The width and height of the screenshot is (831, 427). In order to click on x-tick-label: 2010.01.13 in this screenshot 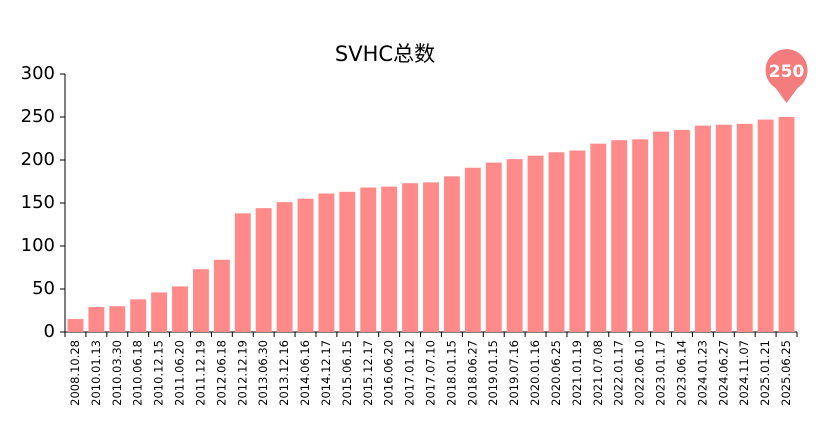, I will do `click(96, 373)`.